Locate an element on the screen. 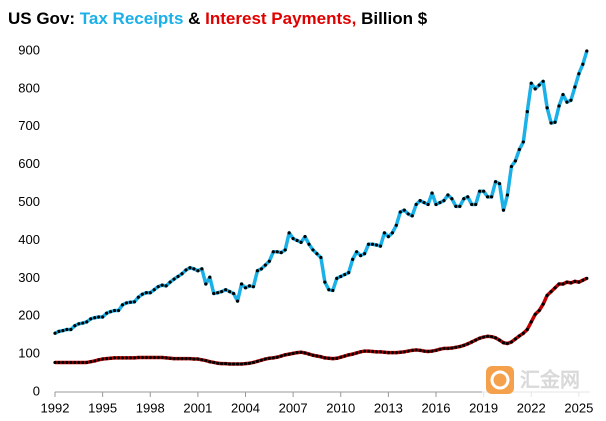  x-tick-label: 2001 is located at coordinates (197, 407).